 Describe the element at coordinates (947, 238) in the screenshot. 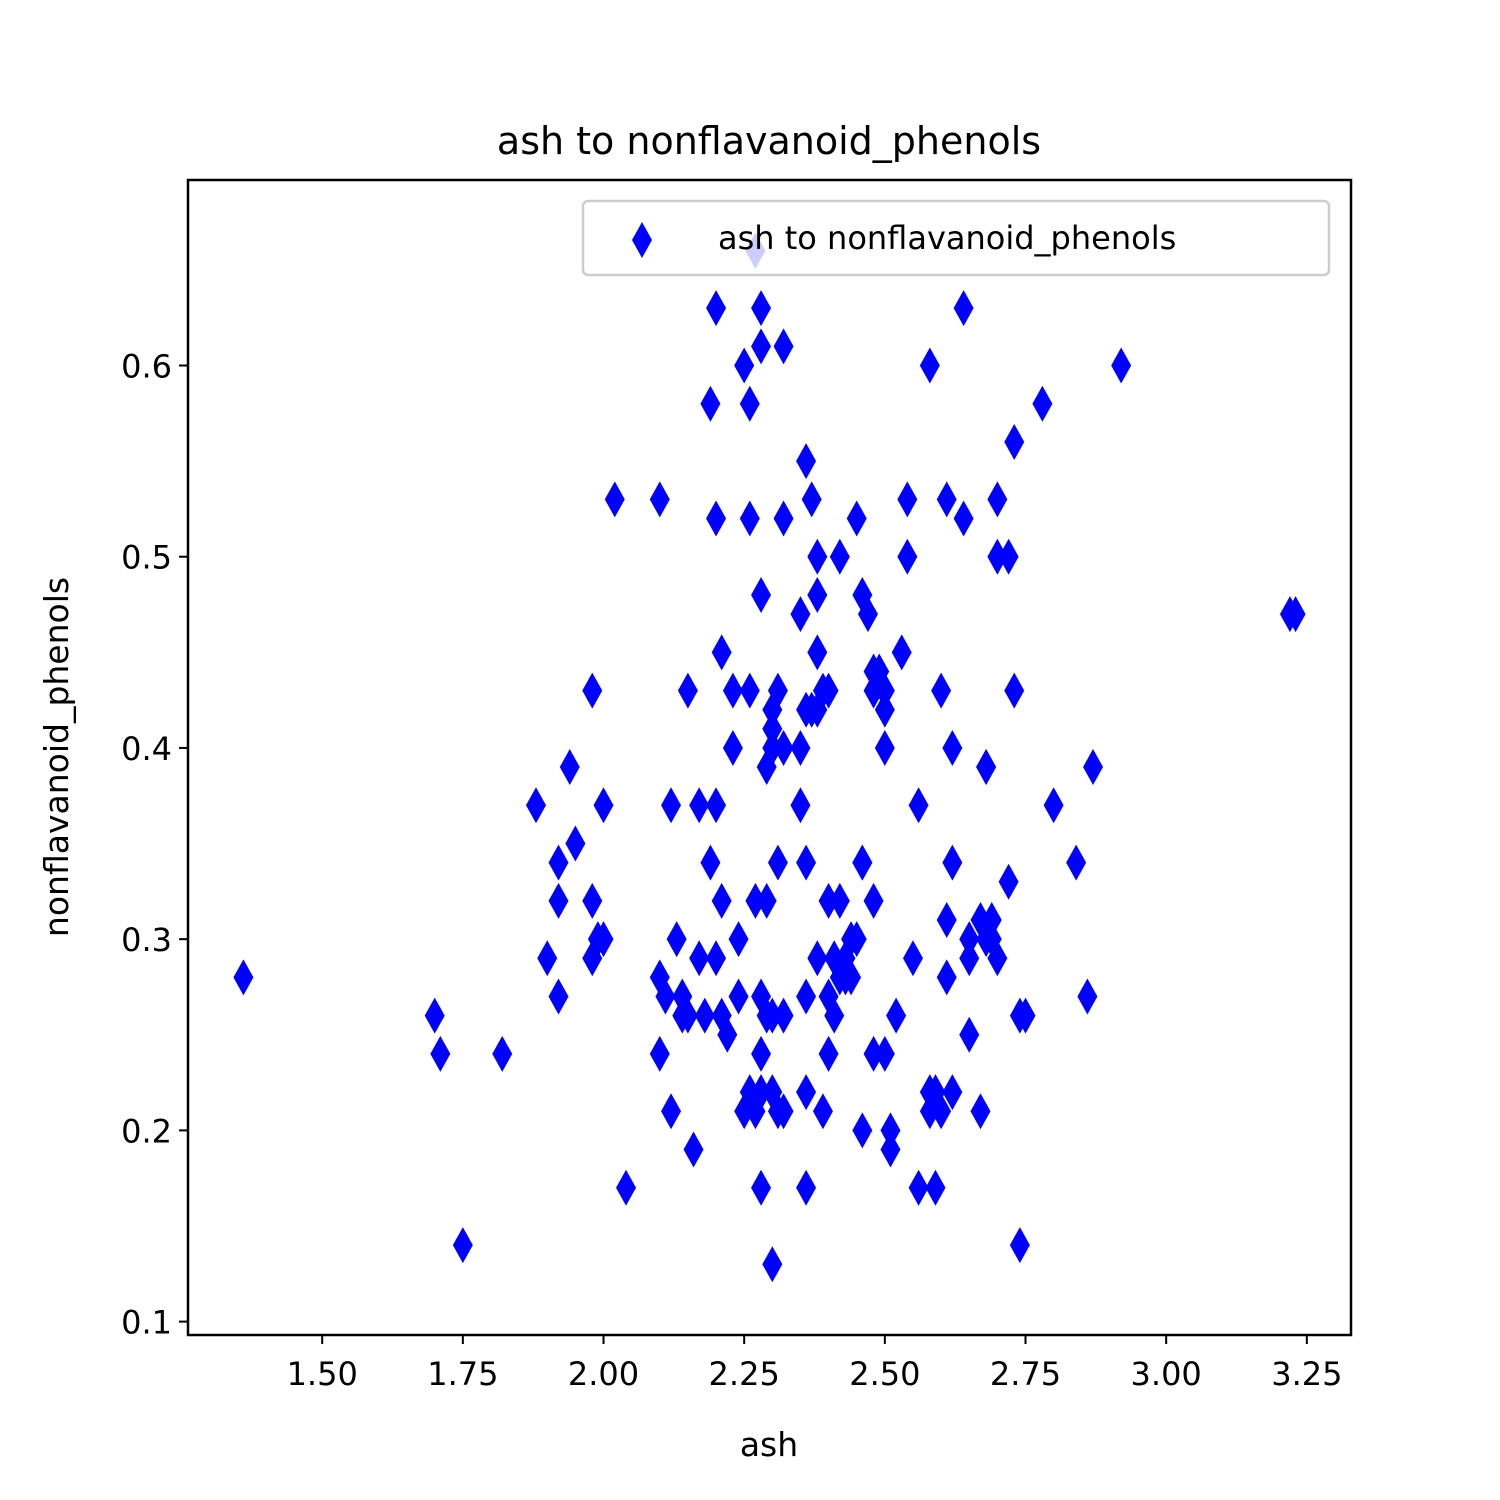

I see `legend-label: ash to nonflavanoid_phenols` at that location.